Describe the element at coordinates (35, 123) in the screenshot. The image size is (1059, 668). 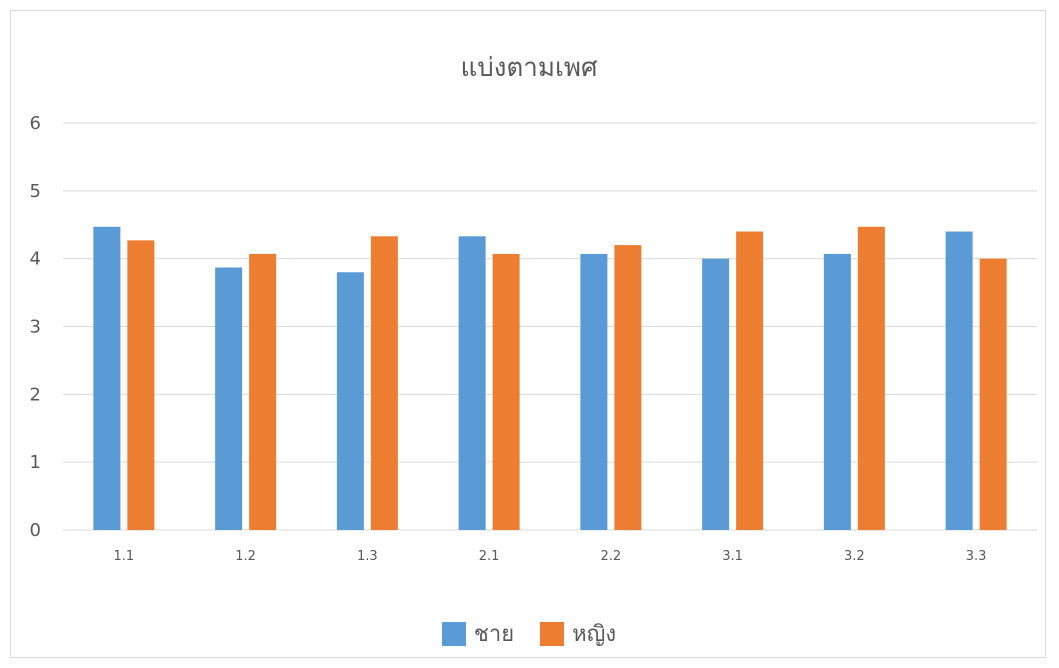
I see `y-tick-label: 6` at that location.